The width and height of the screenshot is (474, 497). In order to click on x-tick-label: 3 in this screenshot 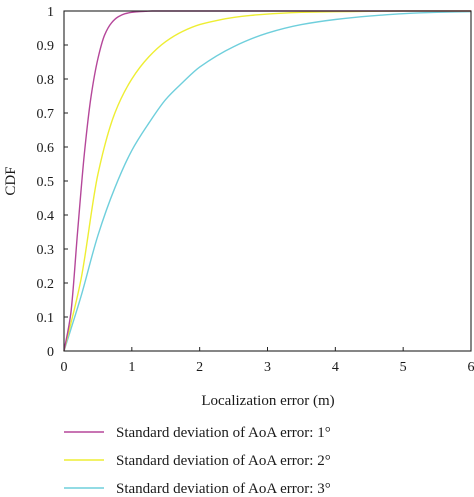, I will do `click(267, 367)`.